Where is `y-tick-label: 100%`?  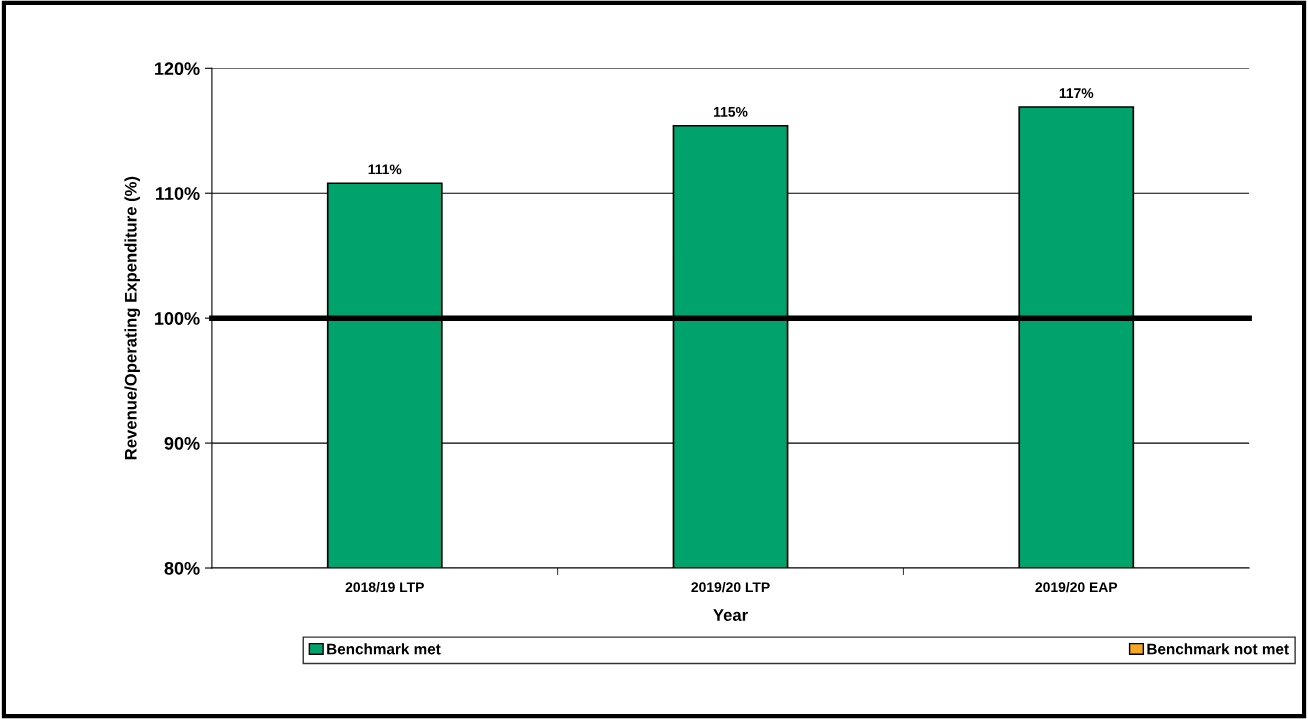
y-tick-label: 100% is located at coordinates (177, 318).